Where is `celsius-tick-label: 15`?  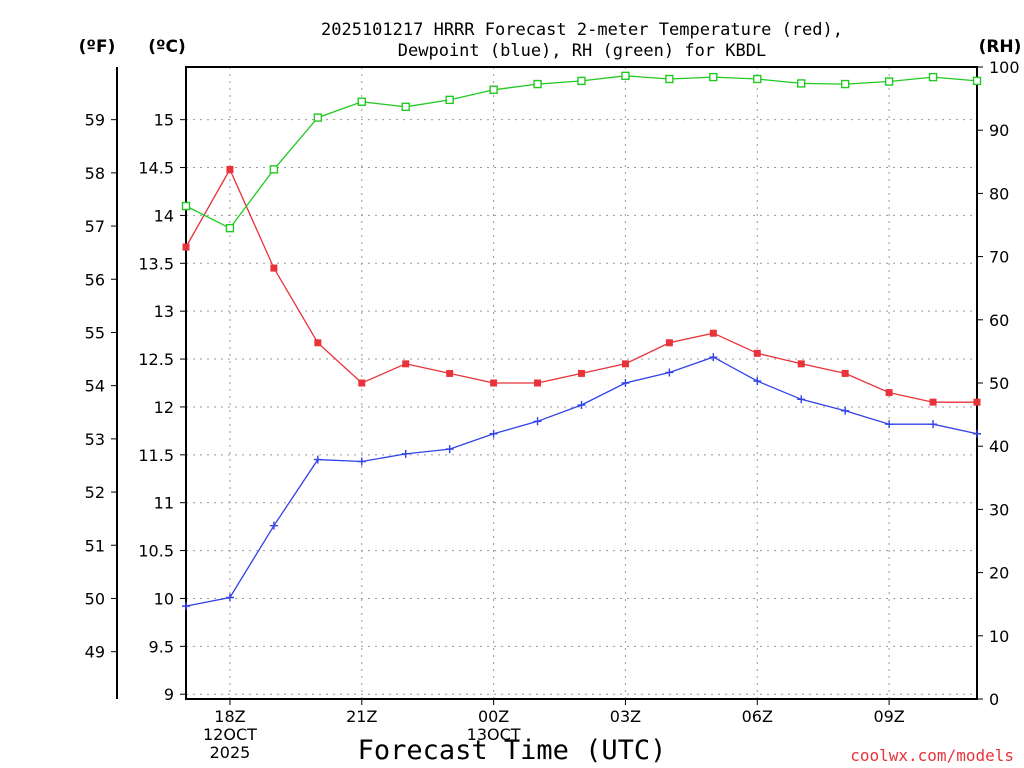
celsius-tick-label: 15 is located at coordinates (164, 120).